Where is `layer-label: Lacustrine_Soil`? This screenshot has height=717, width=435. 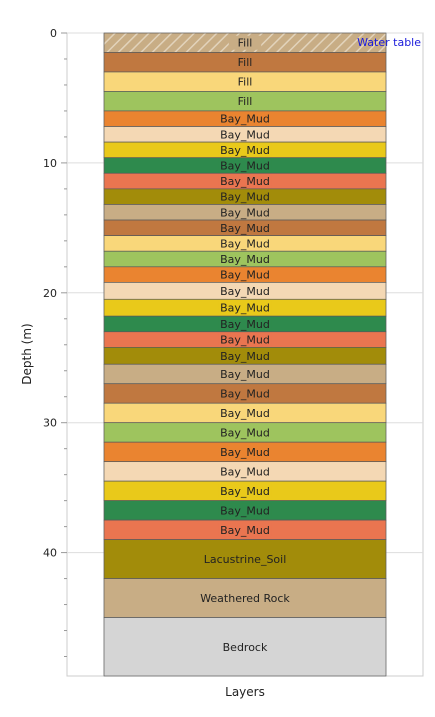
layer-label: Lacustrine_Soil is located at coordinates (245, 559).